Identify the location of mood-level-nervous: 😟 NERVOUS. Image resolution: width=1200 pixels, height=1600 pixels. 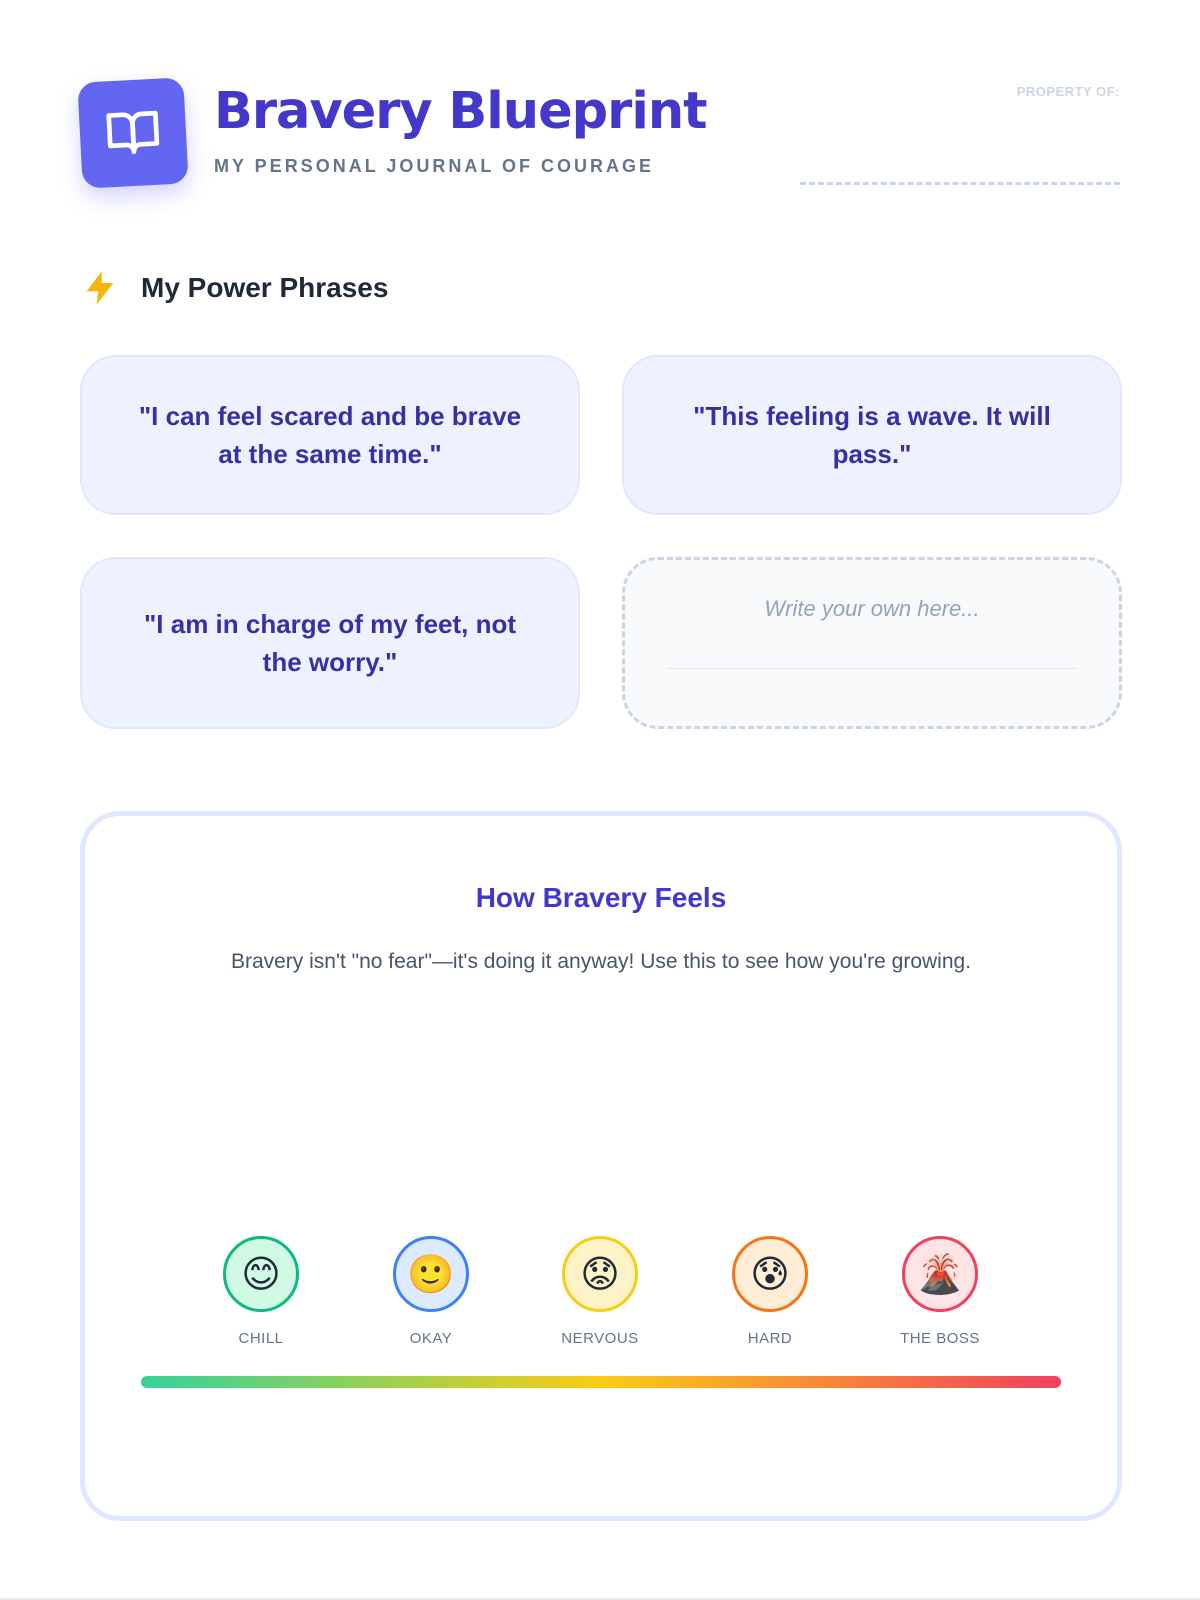
(600, 1291).